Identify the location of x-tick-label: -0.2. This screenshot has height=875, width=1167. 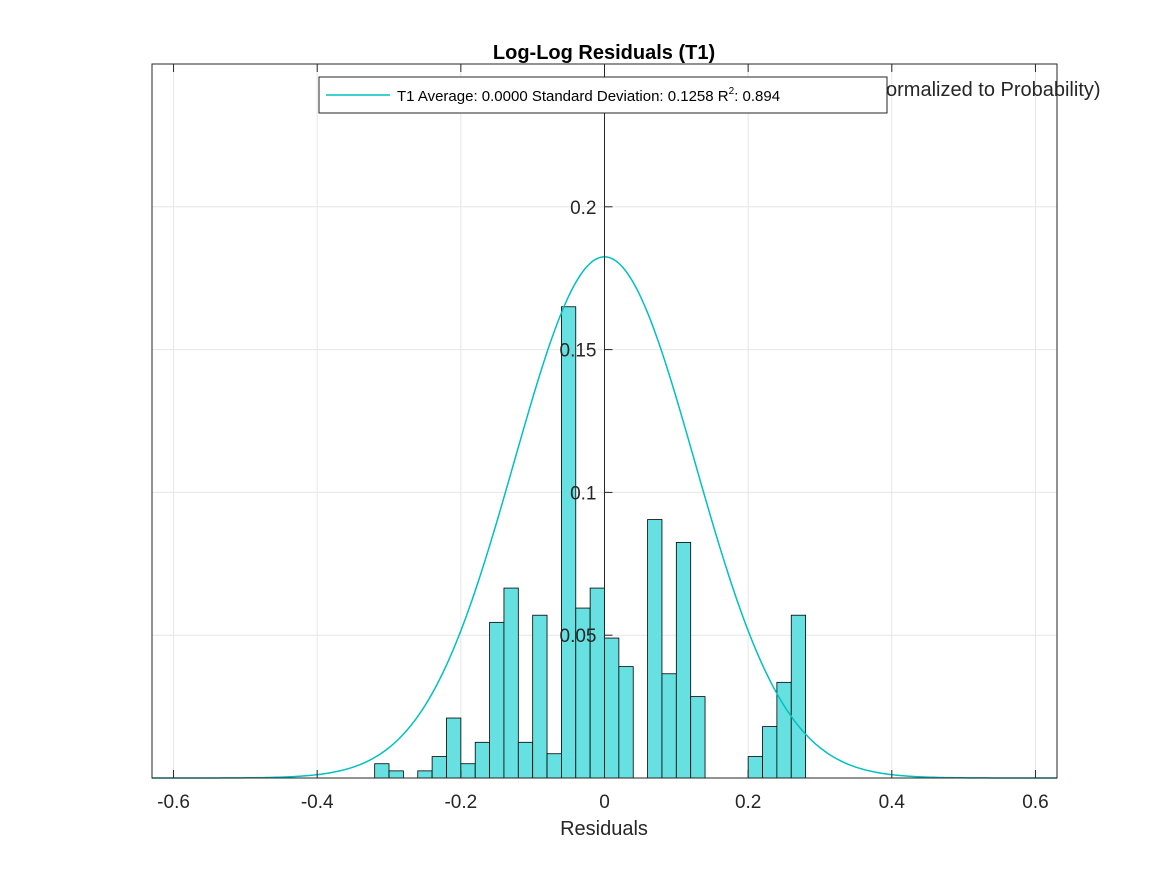
(460, 802).